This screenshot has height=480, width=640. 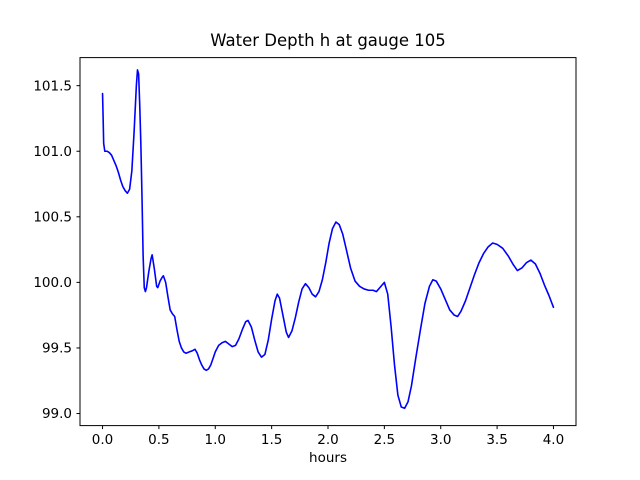 I want to click on y-tick-label: 99.0, so click(x=57, y=414).